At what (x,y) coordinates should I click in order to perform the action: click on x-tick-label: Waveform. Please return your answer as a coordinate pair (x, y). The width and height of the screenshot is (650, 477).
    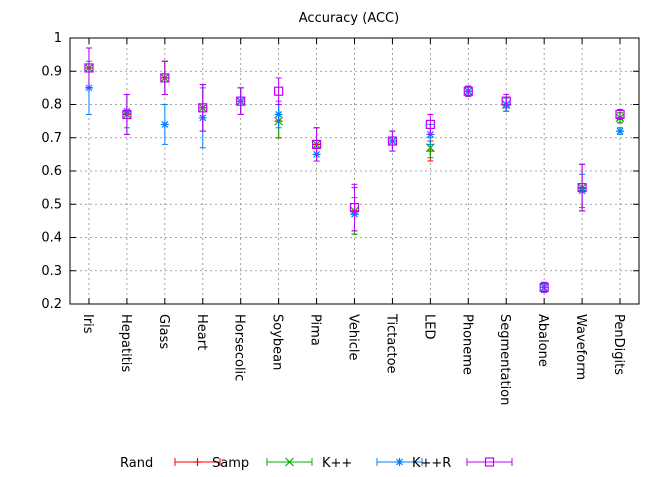
    Looking at the image, I should click on (580, 347).